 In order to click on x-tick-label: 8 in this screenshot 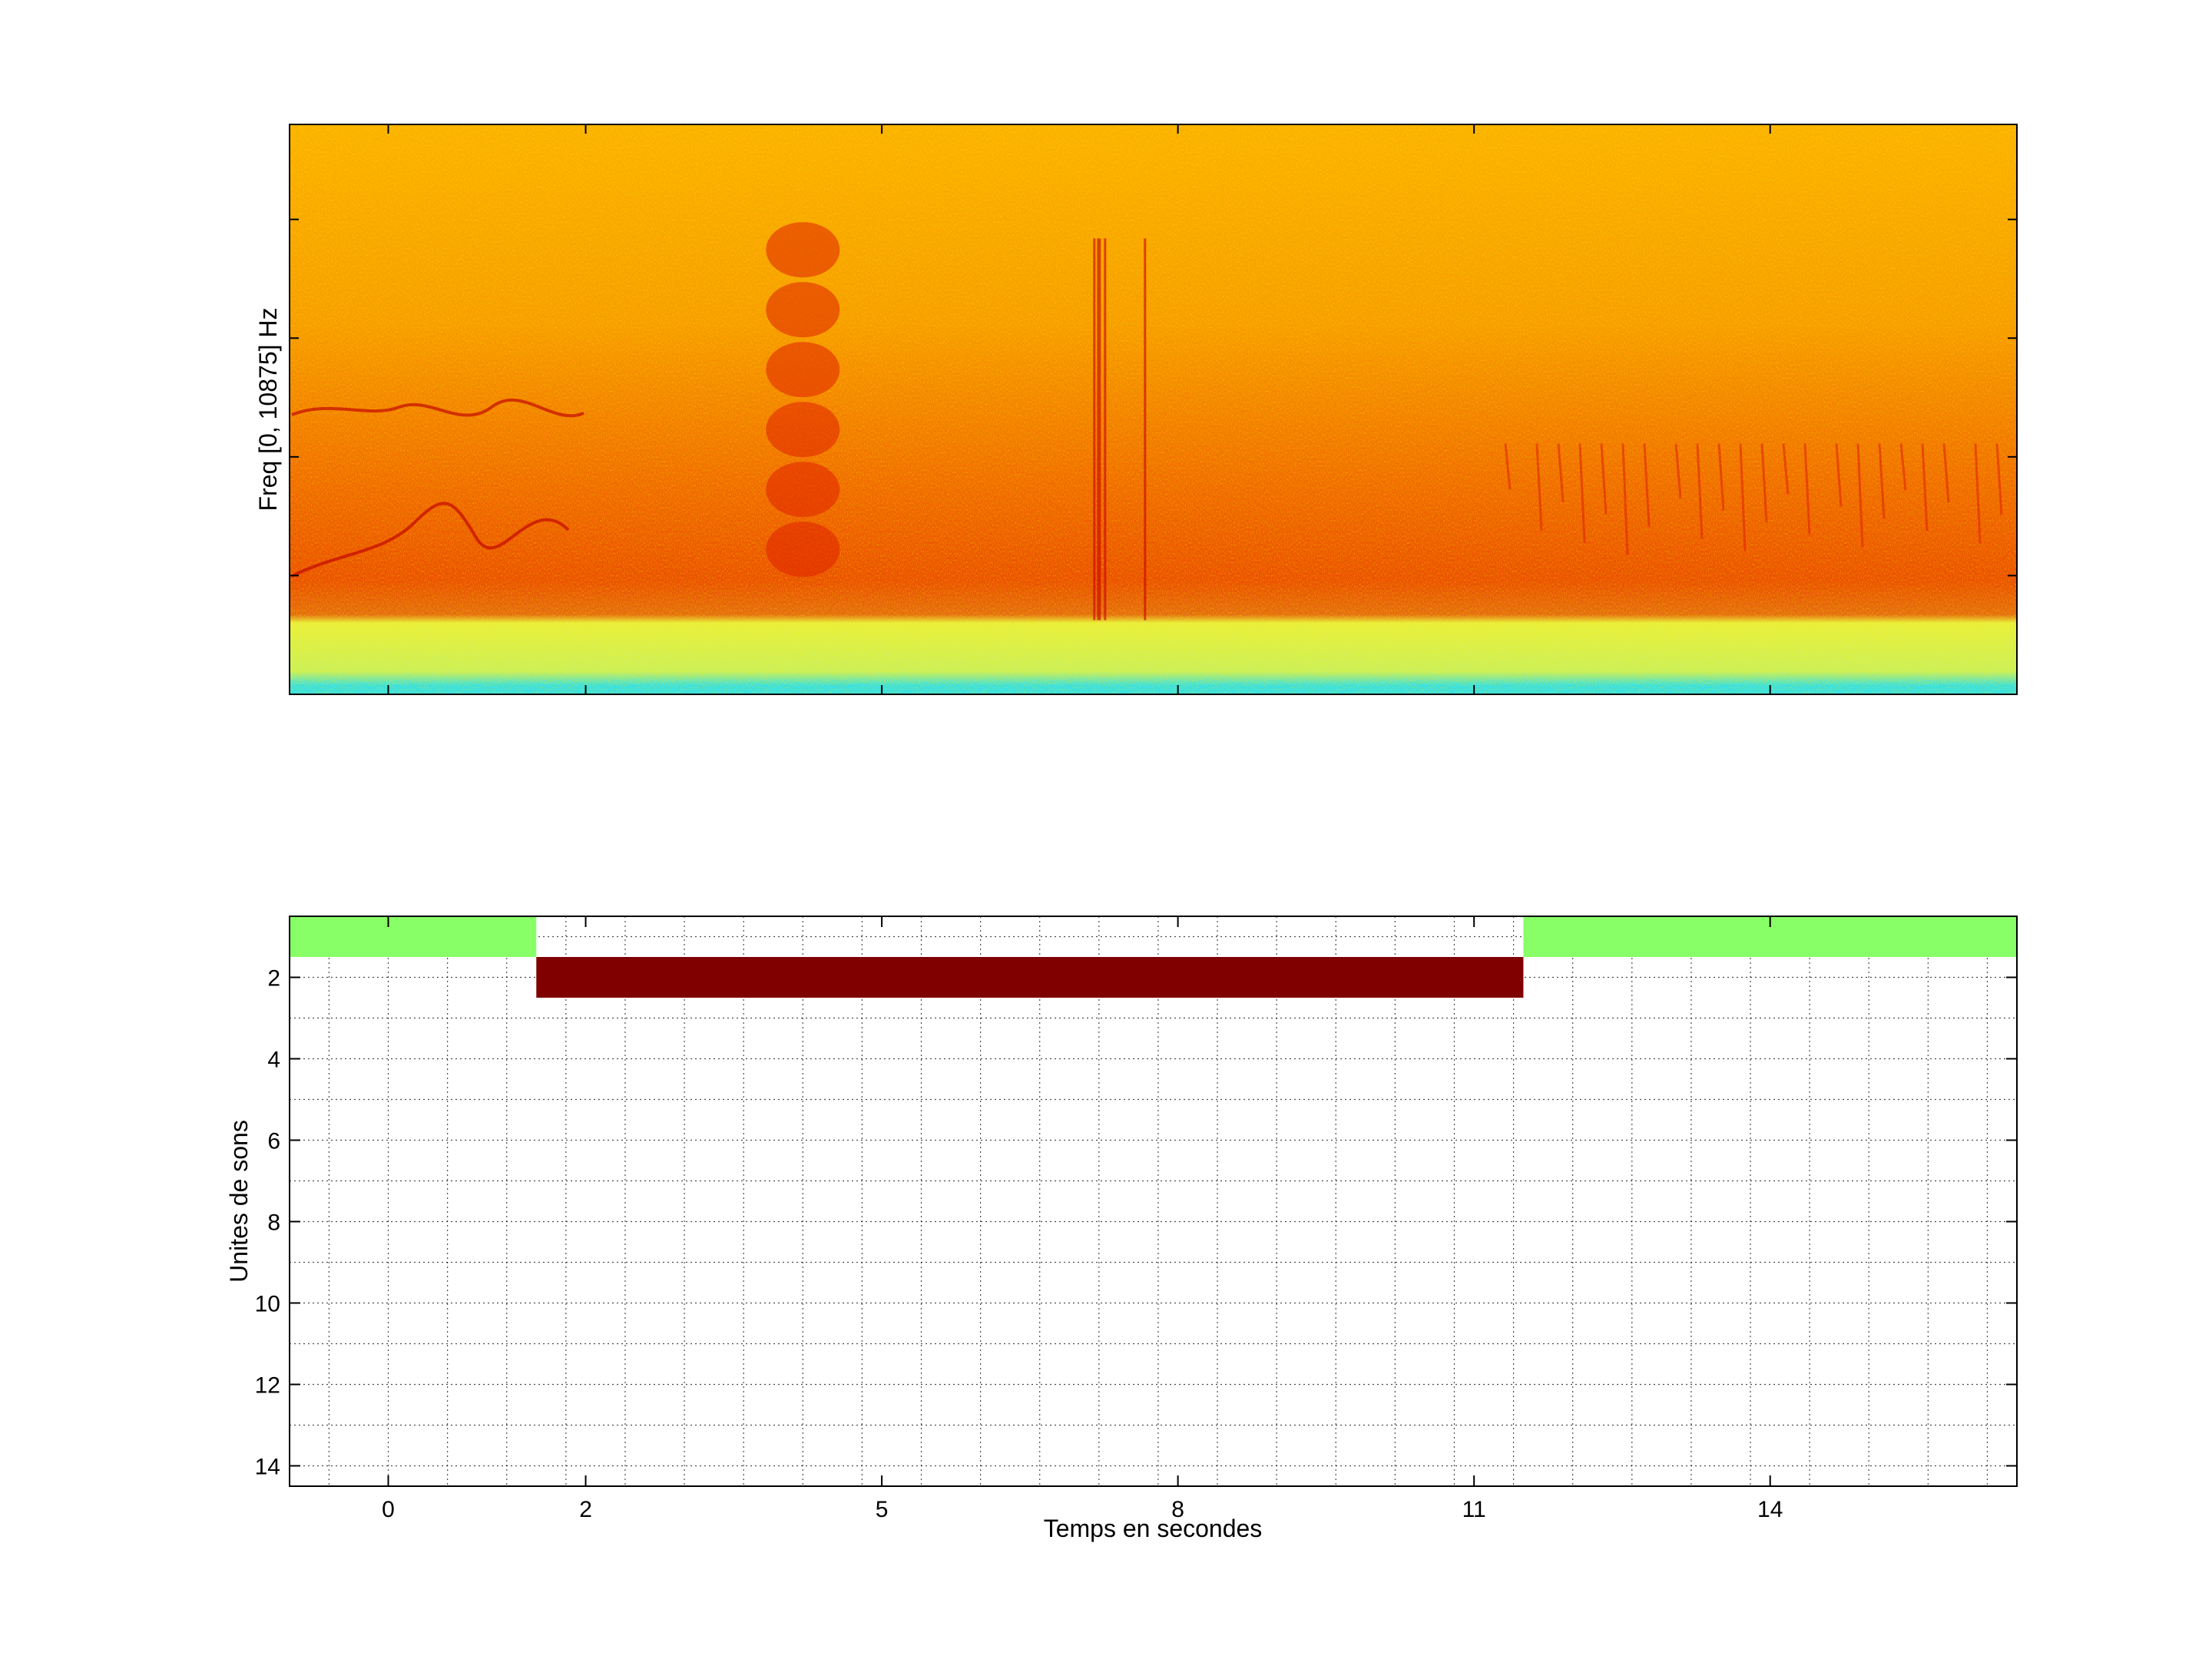, I will do `click(1178, 1510)`.